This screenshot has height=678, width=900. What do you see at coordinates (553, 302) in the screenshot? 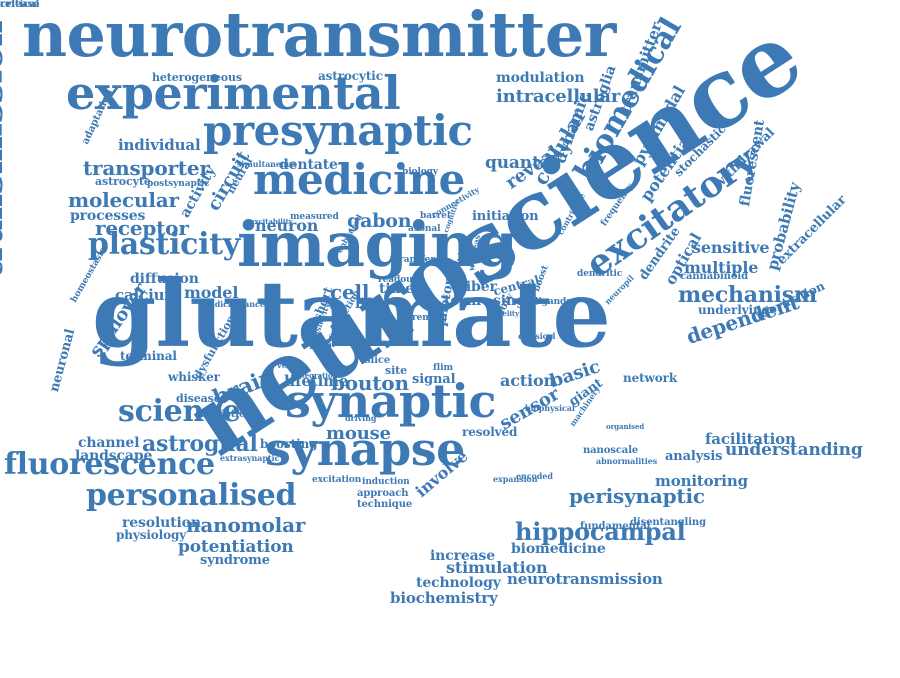
I see `word-ligands: ligands` at bounding box center [553, 302].